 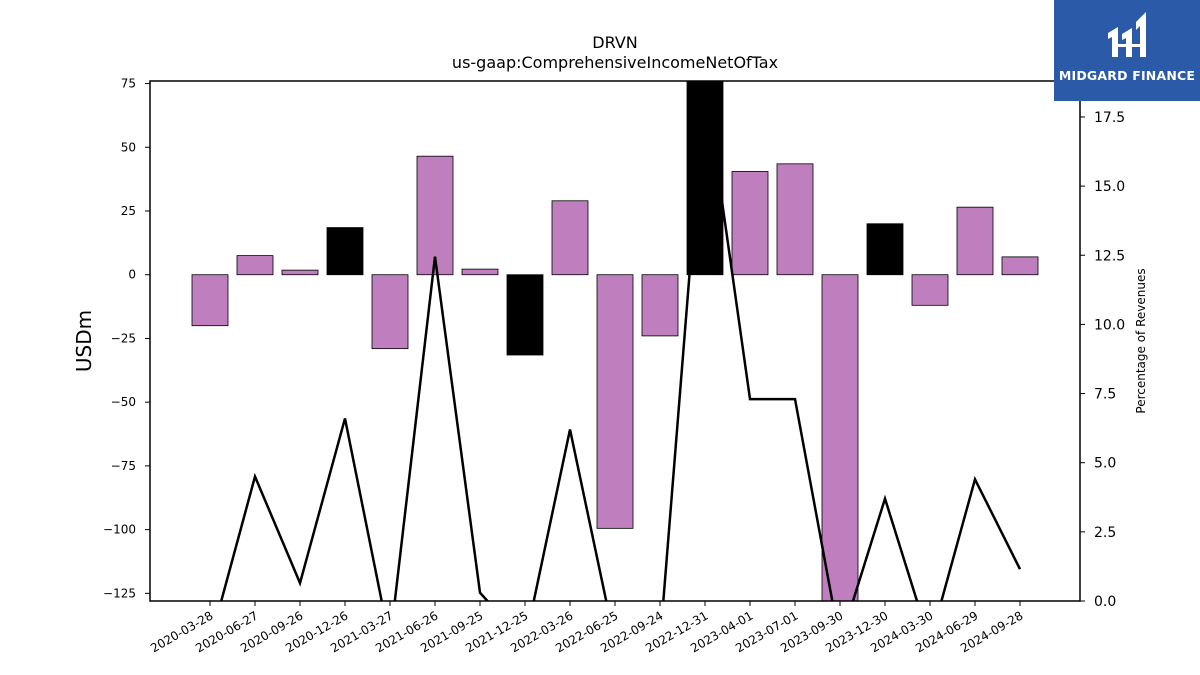 What do you see at coordinates (1109, 118) in the screenshot?
I see `y2-tick-label: 17.5` at bounding box center [1109, 118].